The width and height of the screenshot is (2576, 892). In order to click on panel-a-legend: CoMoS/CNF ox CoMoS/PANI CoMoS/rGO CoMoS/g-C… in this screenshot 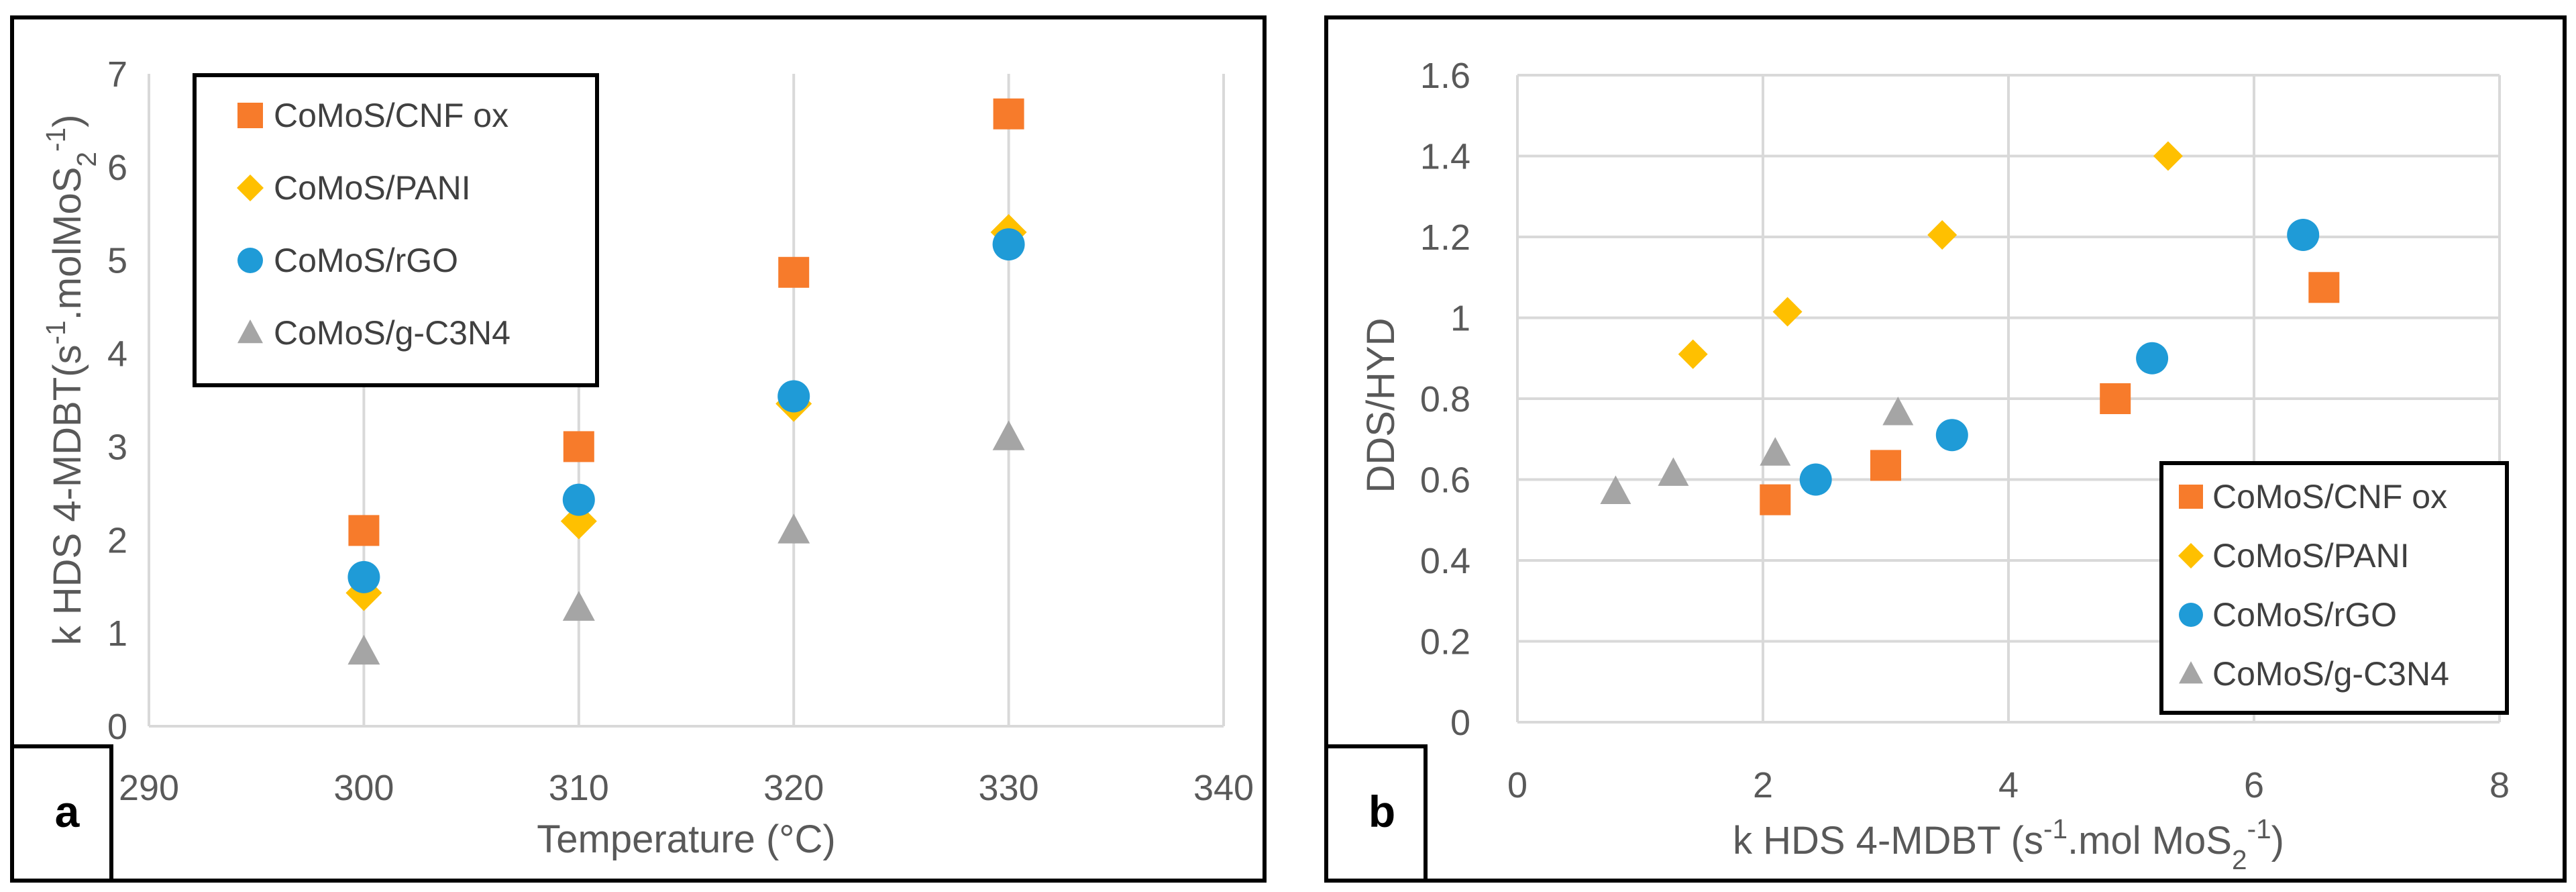, I will do `click(396, 230)`.